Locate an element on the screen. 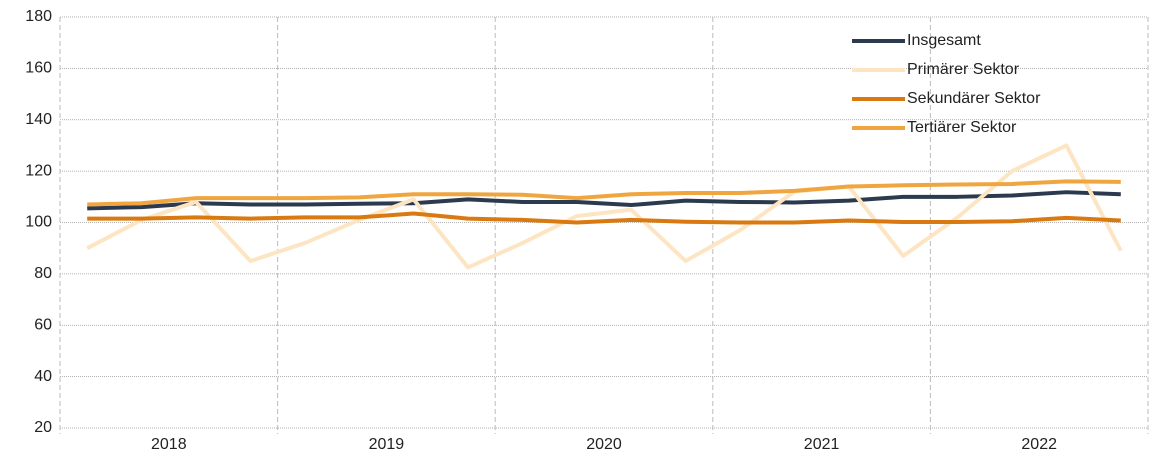 This screenshot has width=1149, height=454. y-tick-label: 140 is located at coordinates (38, 119).